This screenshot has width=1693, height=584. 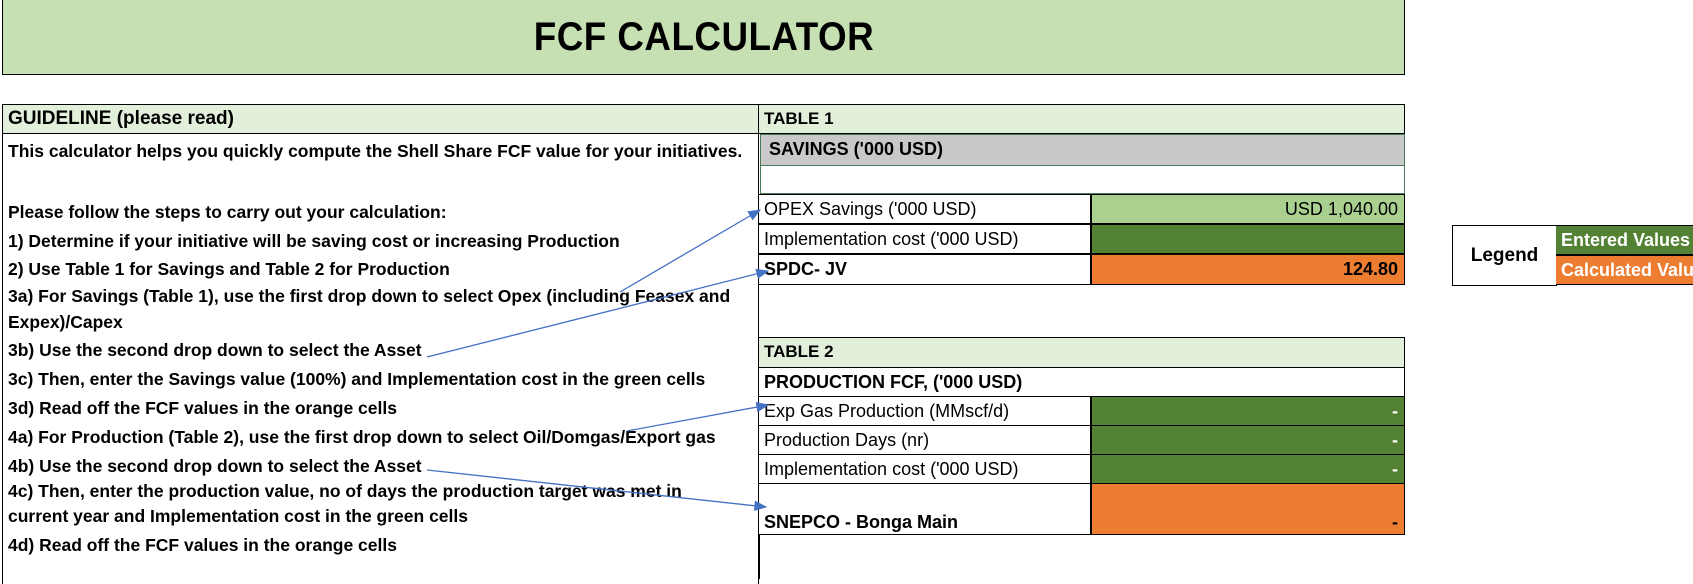 What do you see at coordinates (1624, 240) in the screenshot?
I see `legend-entered-values: Entered Values` at bounding box center [1624, 240].